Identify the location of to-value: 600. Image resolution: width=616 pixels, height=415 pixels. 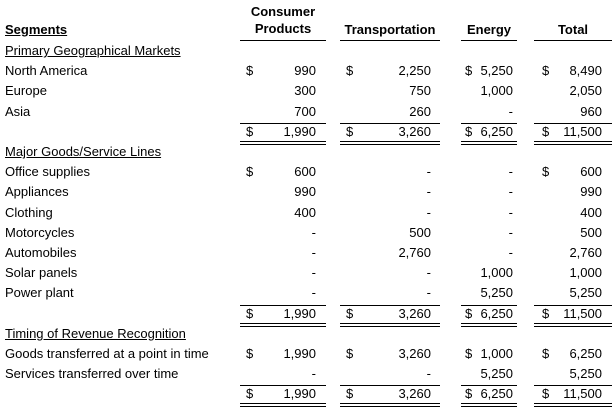
(591, 172).